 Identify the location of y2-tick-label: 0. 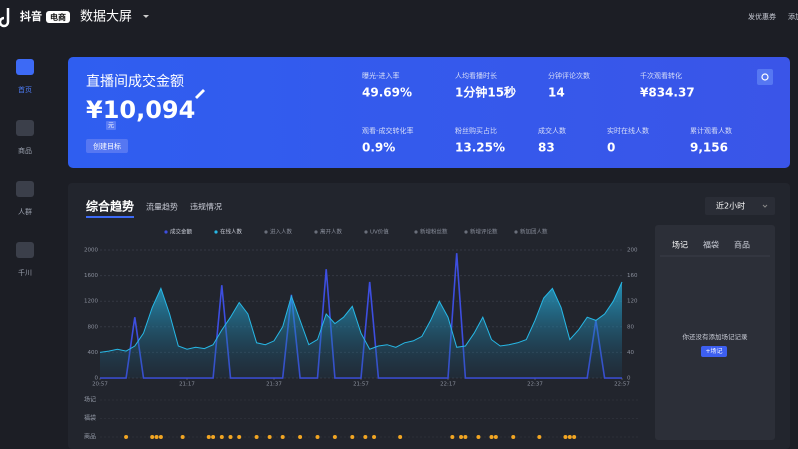
(629, 379).